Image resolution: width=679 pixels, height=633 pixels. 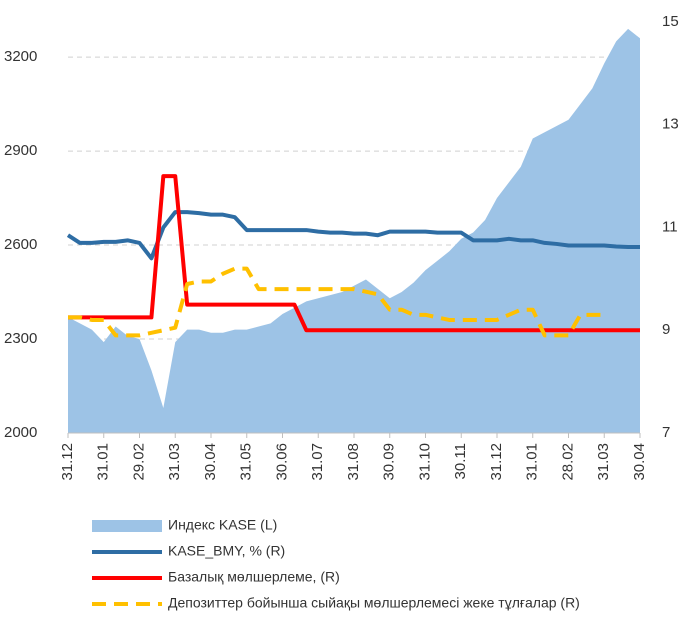 I want to click on x-tick-label: 31.07, so click(x=317, y=462).